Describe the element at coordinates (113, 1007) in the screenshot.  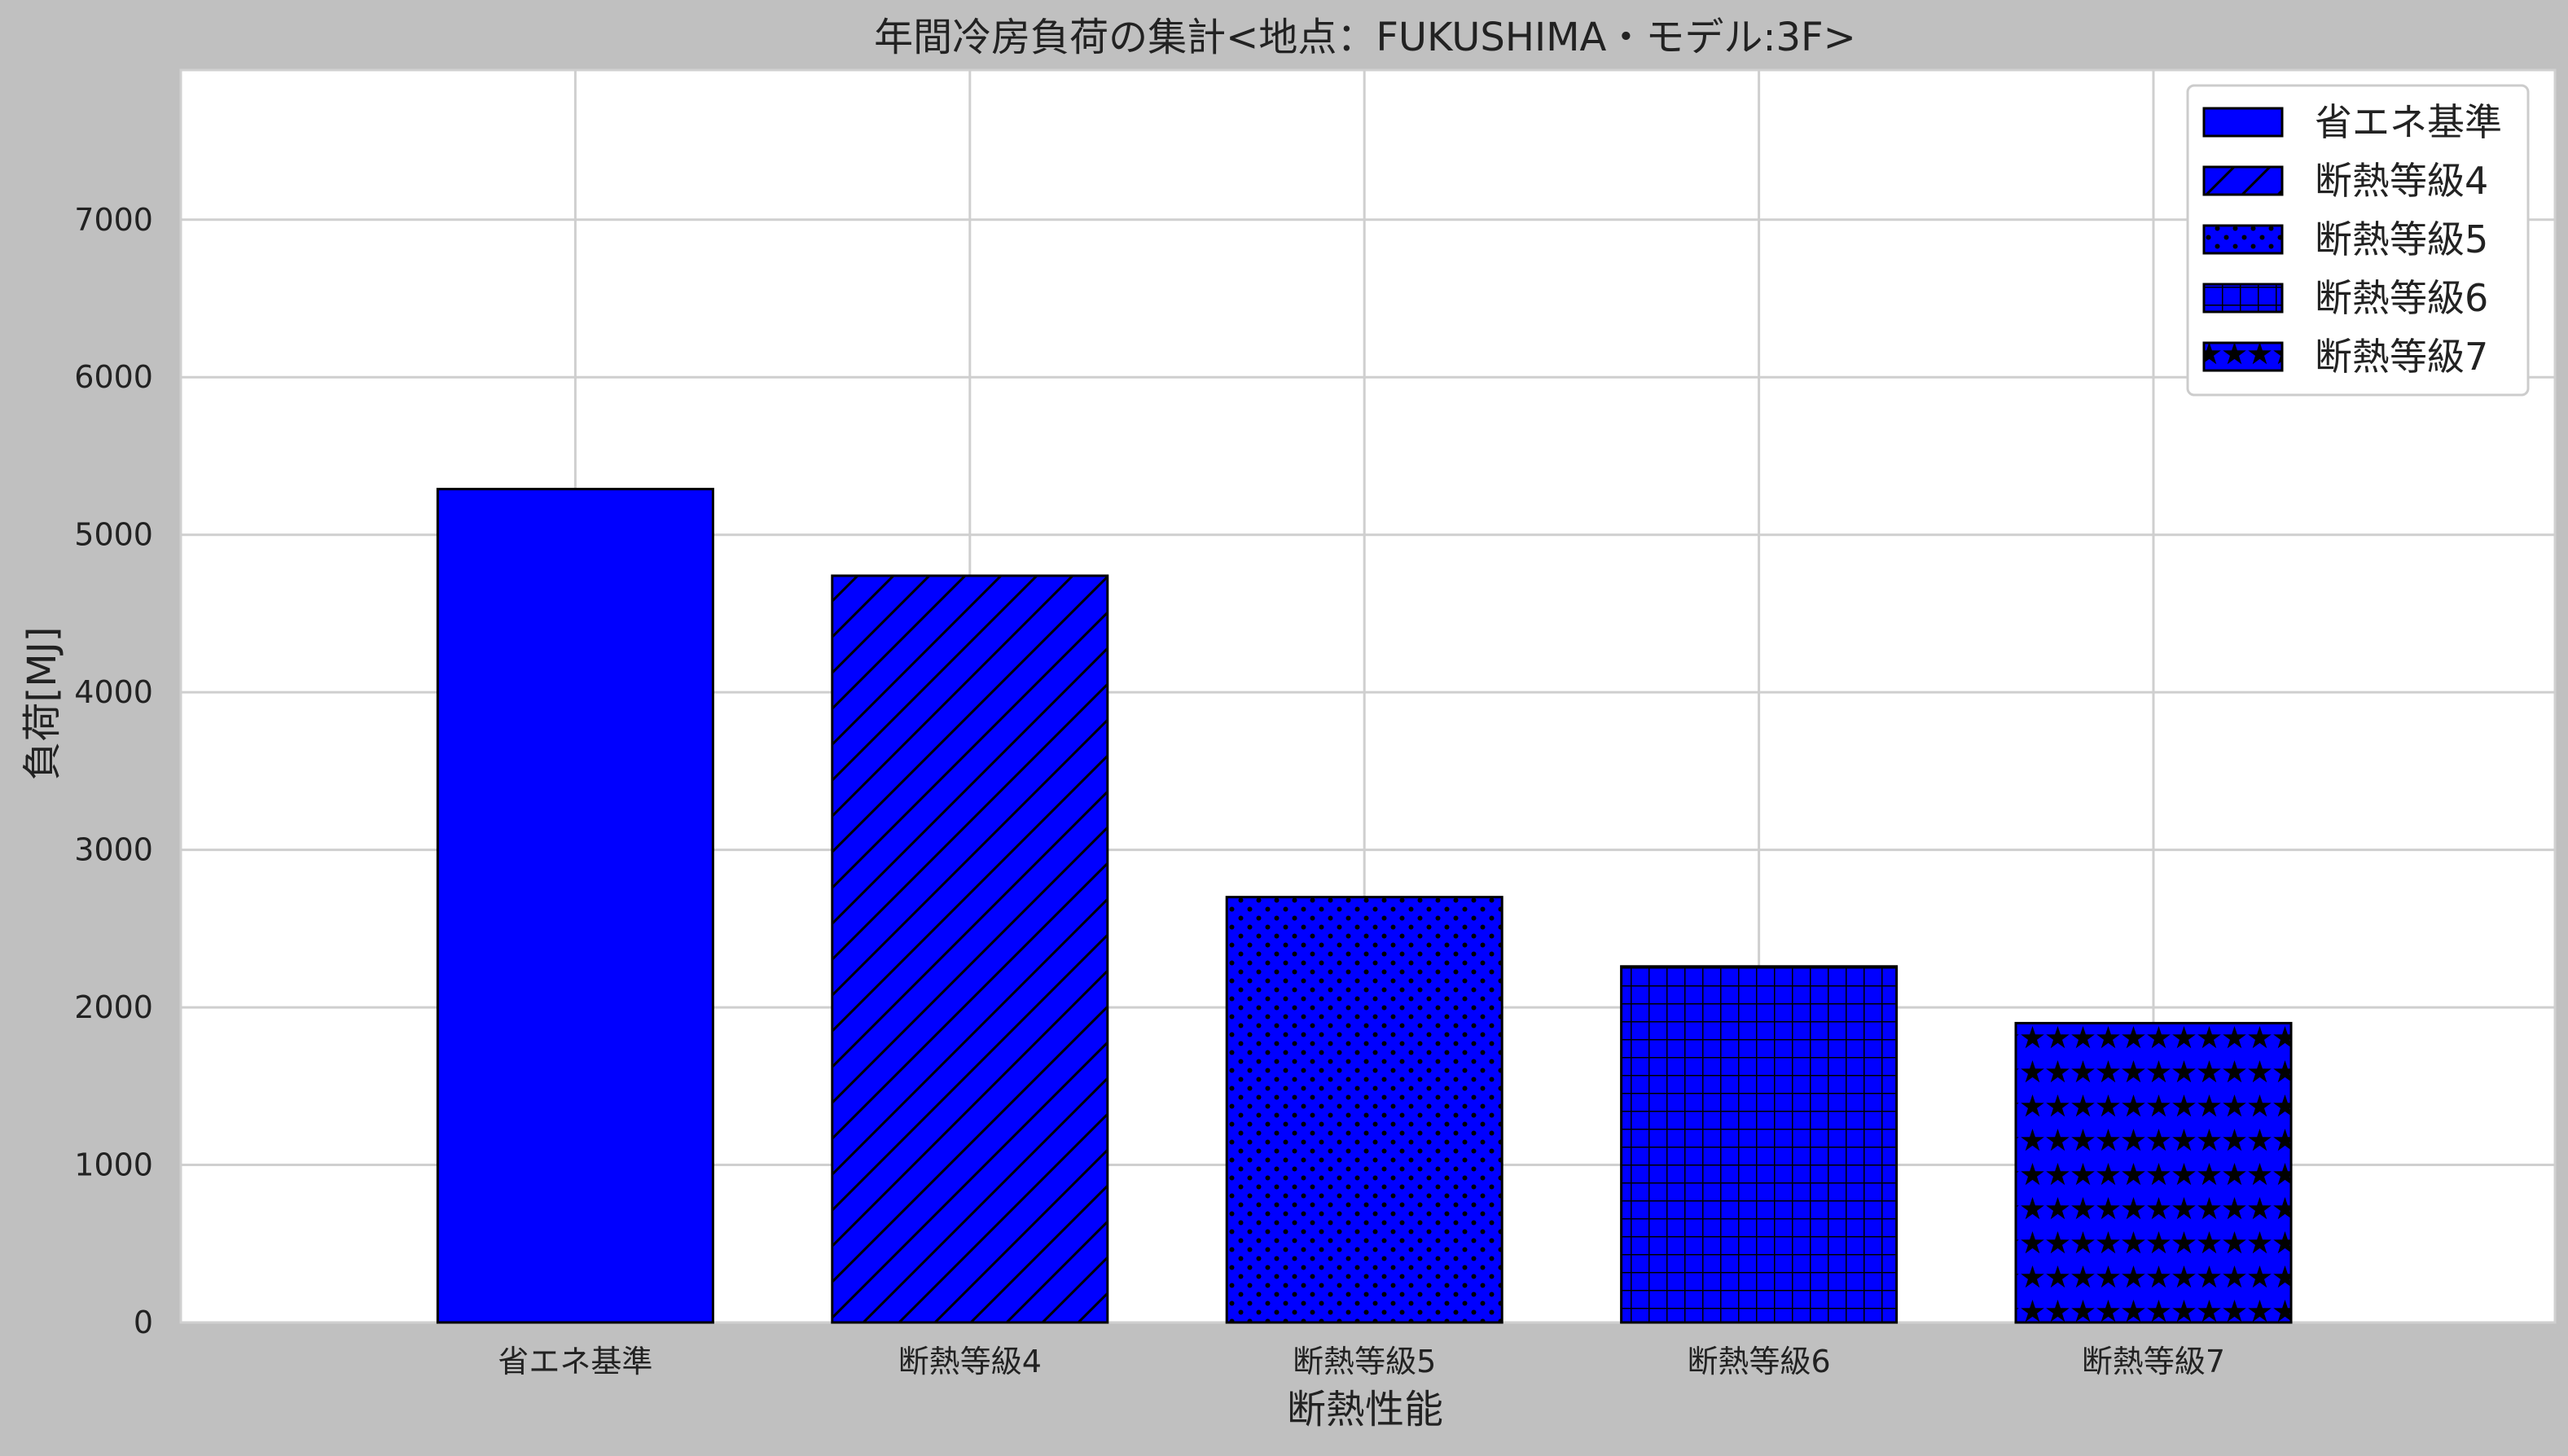
I see `y-tick-label: 2000` at that location.